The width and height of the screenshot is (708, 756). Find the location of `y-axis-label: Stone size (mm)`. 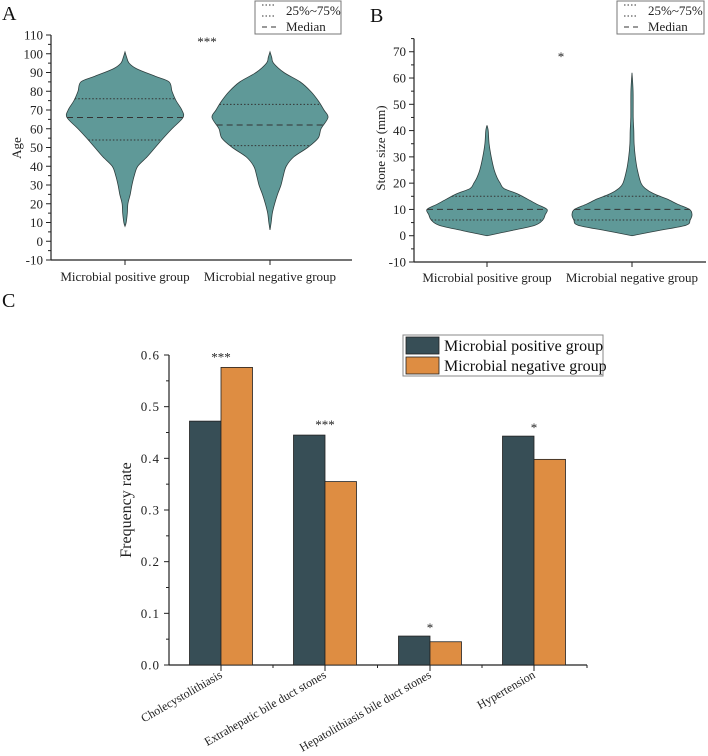

y-axis-label: Stone size (mm) is located at coordinates (380, 147).